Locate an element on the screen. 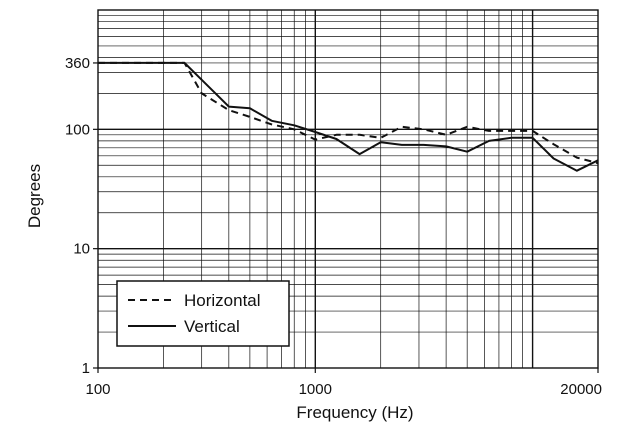 The image size is (639, 430). legend-label-horizontal: Horizontal is located at coordinates (222, 300).